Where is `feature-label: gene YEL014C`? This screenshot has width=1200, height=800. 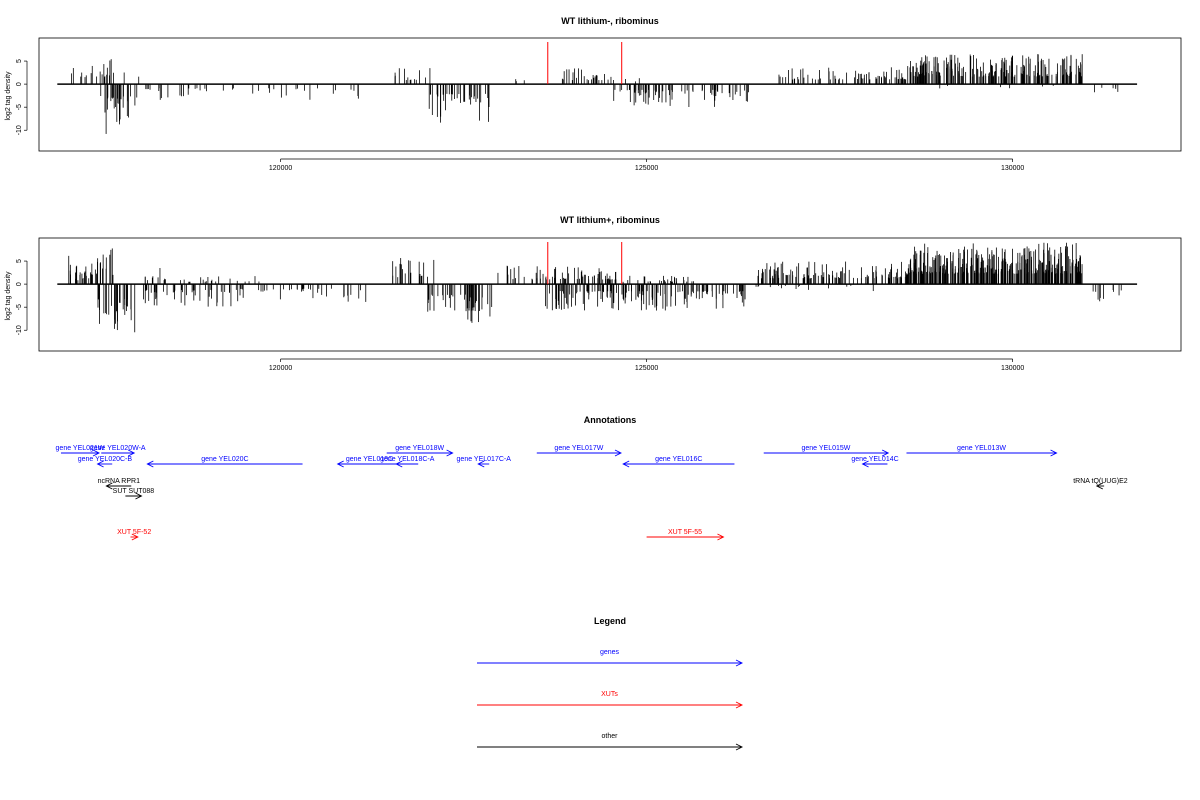 feature-label: gene YEL014C is located at coordinates (874, 459).